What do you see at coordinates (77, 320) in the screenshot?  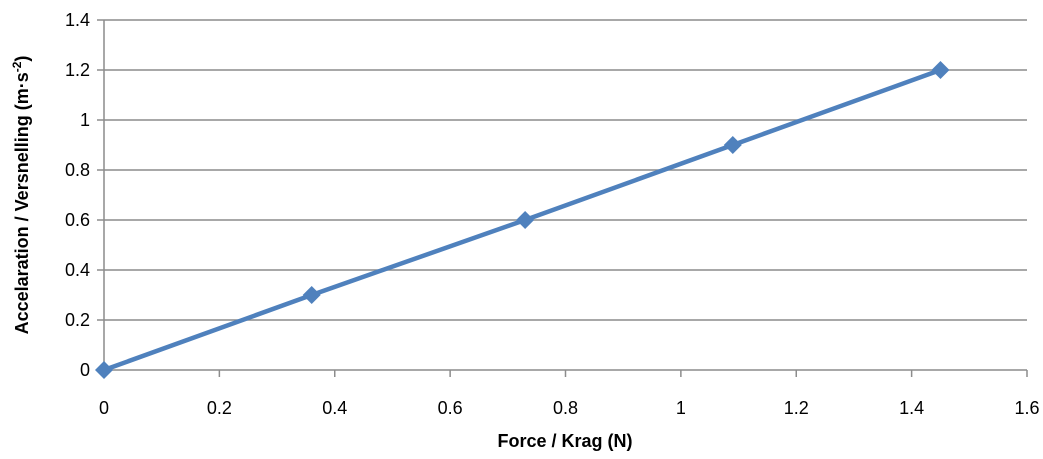 I see `y-tick-label: 0.2` at bounding box center [77, 320].